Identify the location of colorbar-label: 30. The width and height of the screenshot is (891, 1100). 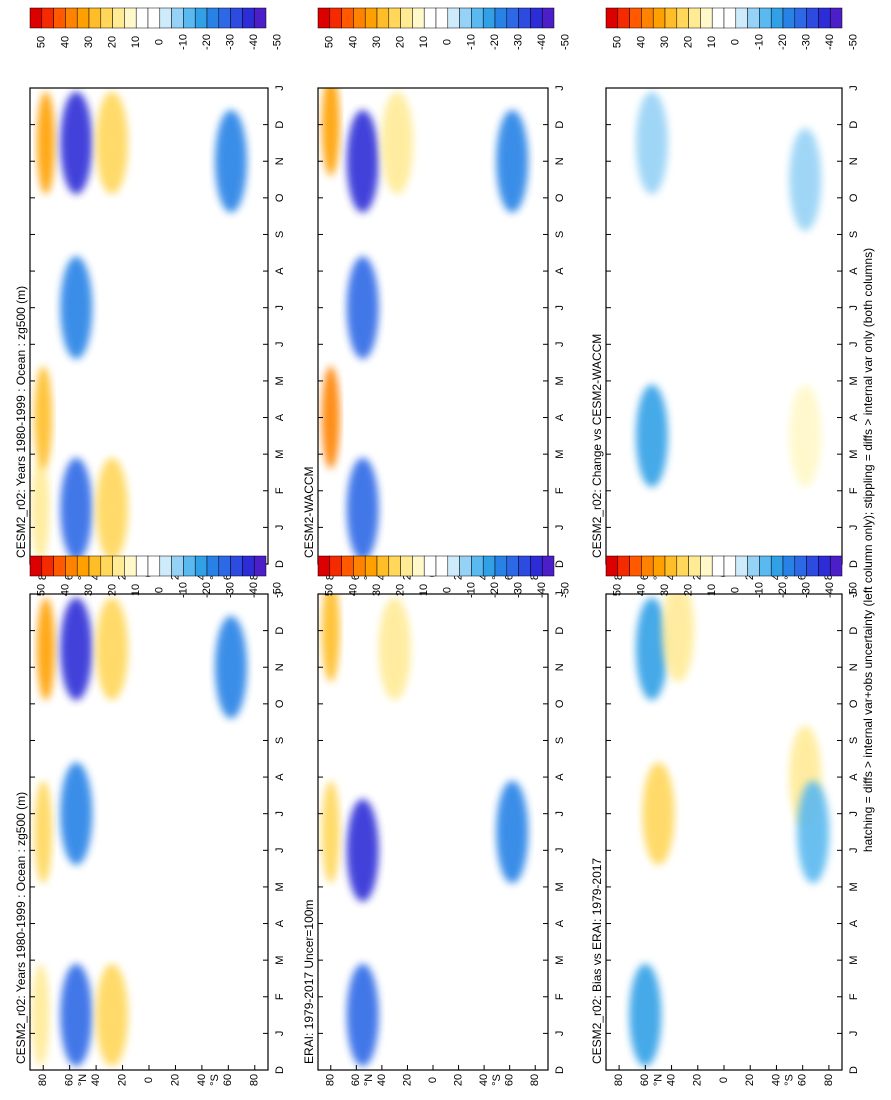
(89, 590).